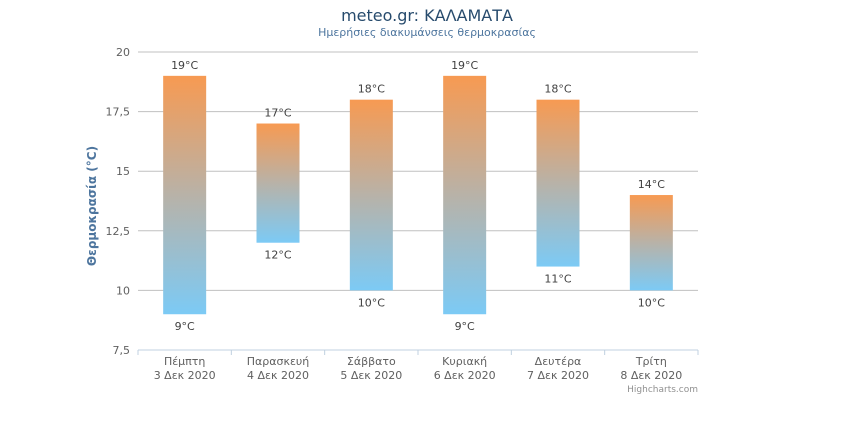  Describe the element at coordinates (123, 171) in the screenshot. I see `y-tick-label: 15` at that location.